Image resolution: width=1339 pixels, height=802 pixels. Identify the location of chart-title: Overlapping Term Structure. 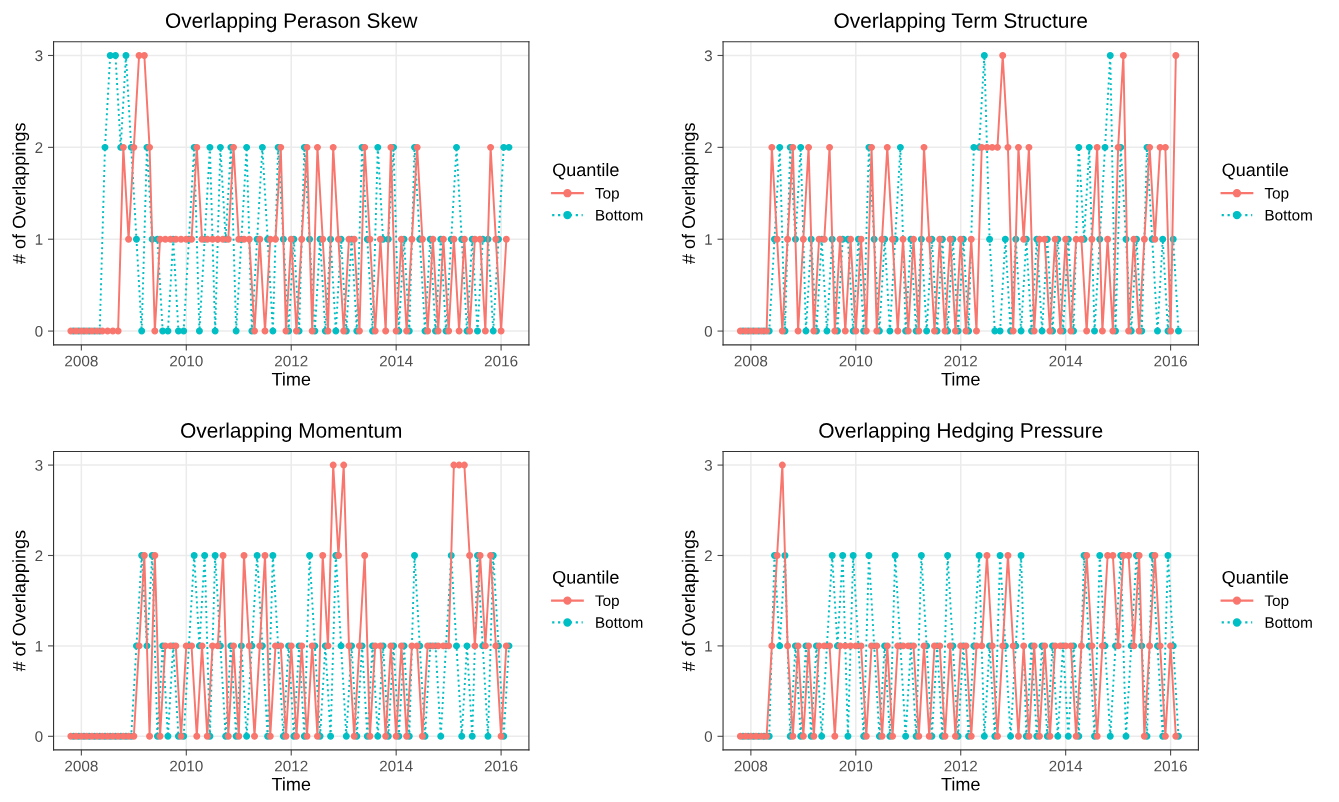
(960, 22).